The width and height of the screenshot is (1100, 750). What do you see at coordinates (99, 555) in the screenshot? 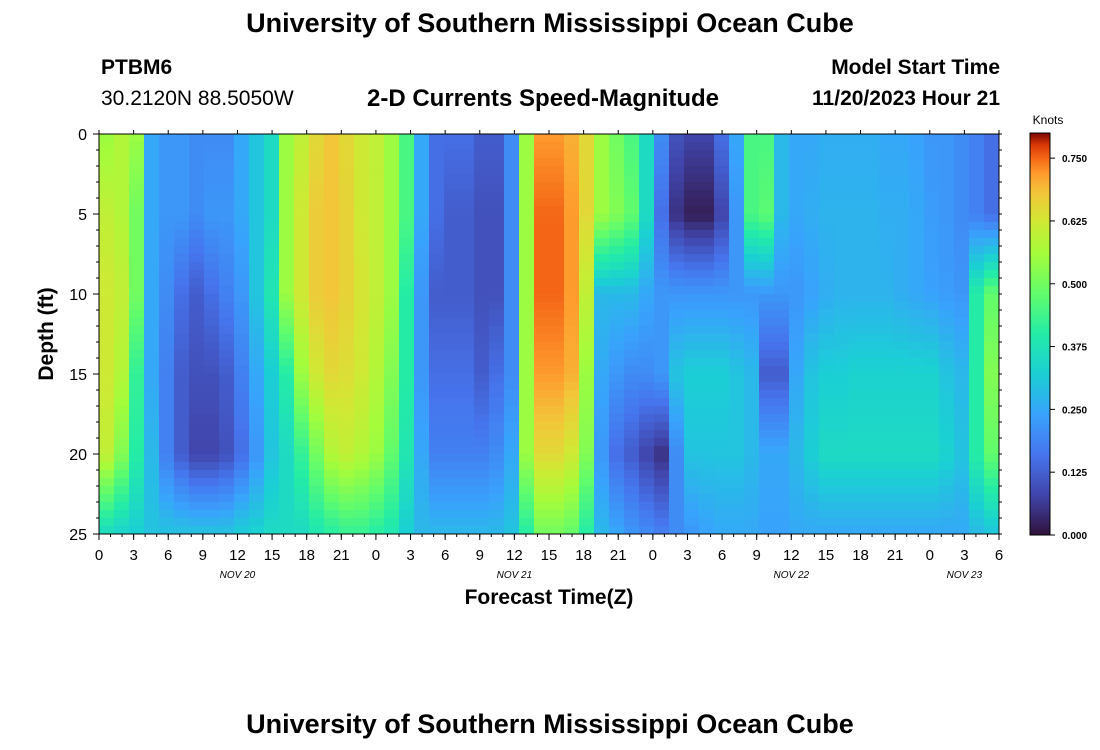
I see `x-tick-label: 0` at bounding box center [99, 555].